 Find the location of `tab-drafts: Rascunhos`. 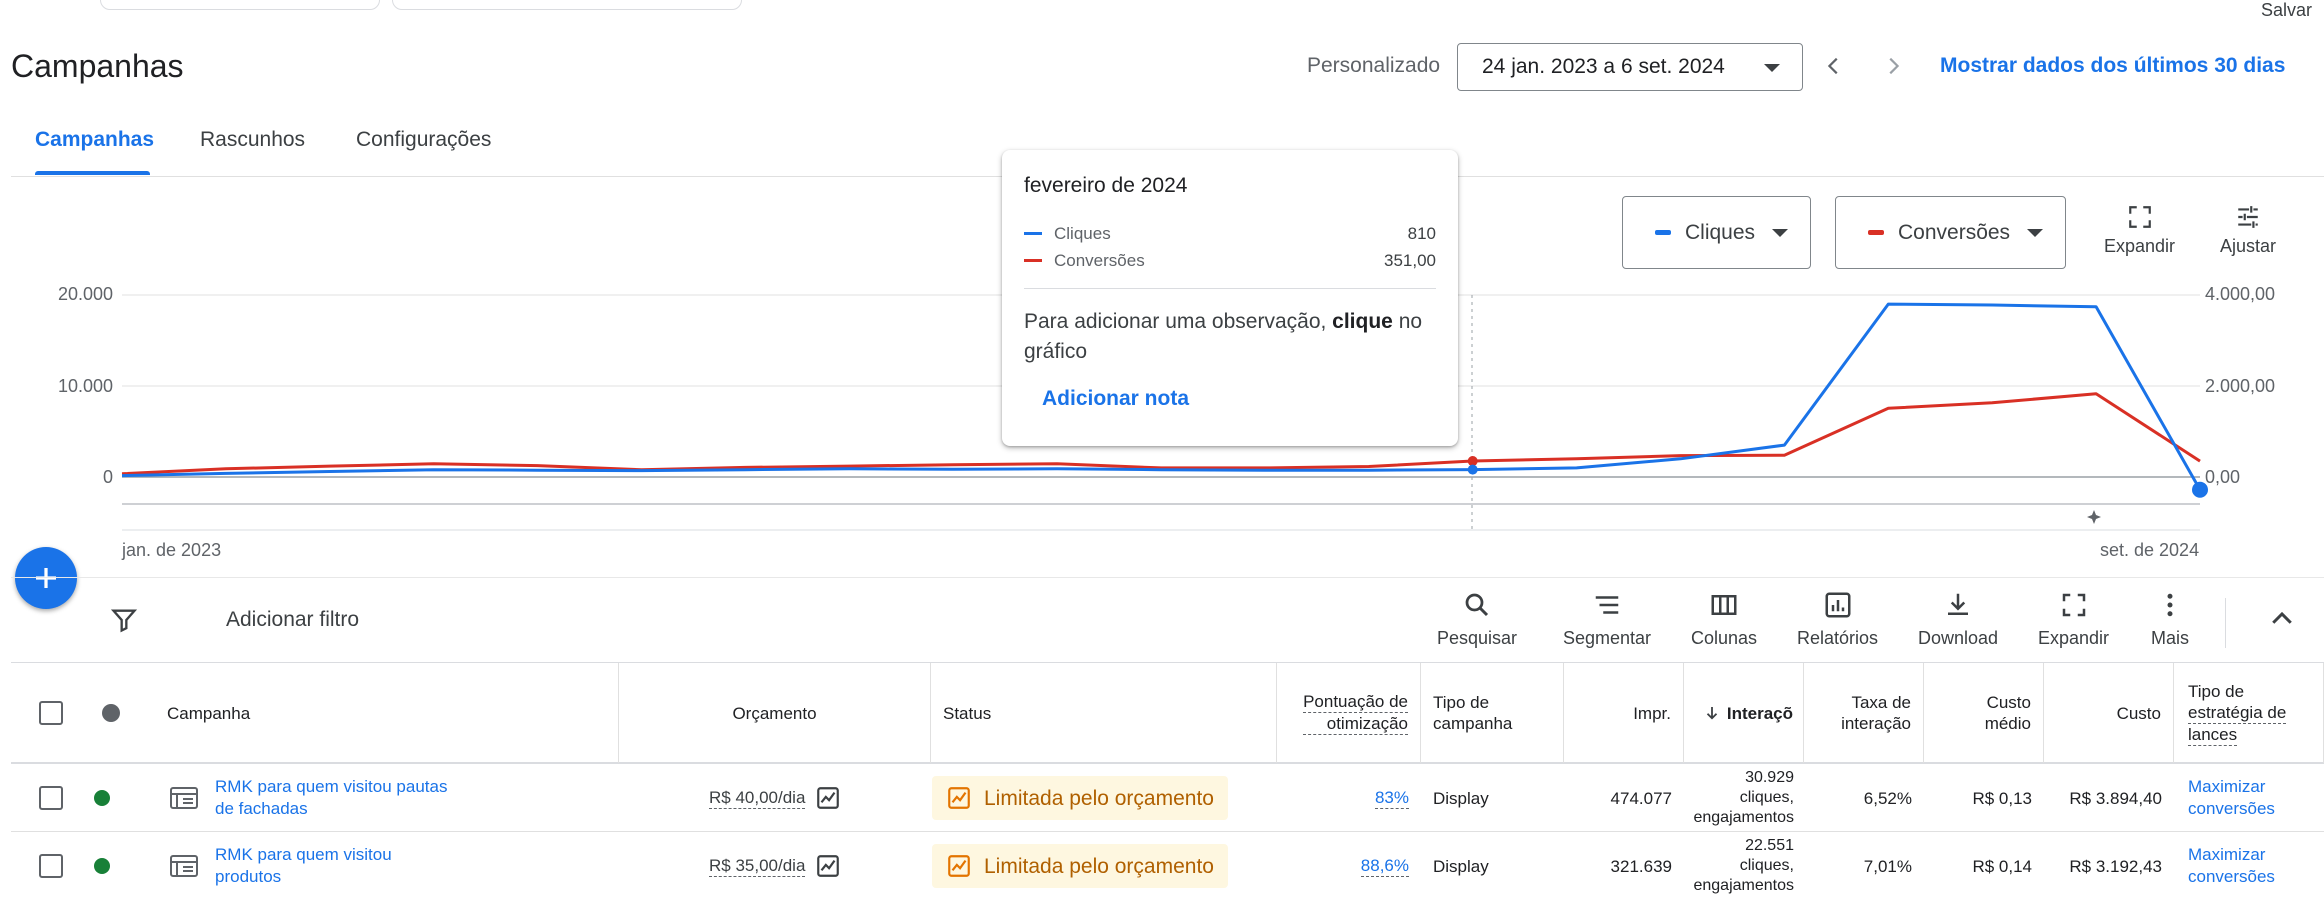

tab-drafts: Rascunhos is located at coordinates (253, 139).